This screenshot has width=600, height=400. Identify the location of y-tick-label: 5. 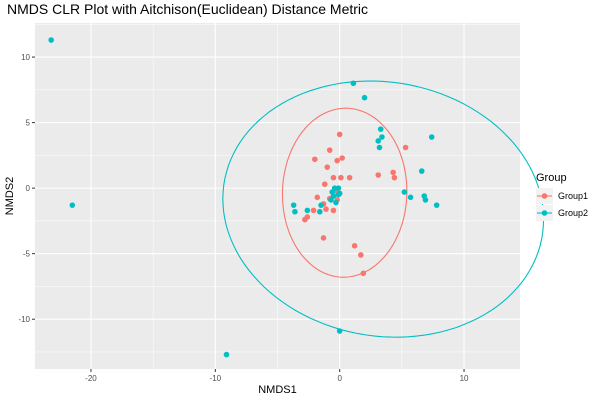
(28, 123).